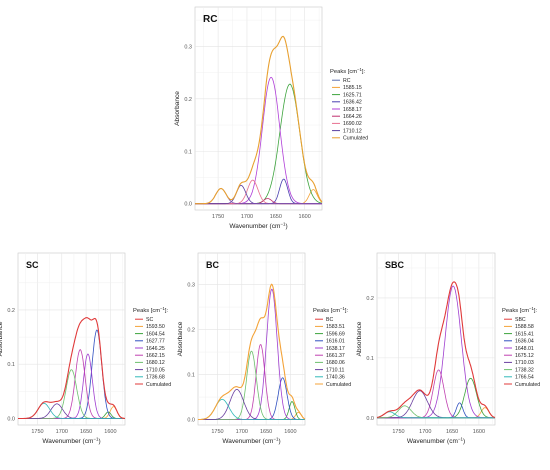 This screenshot has width=550, height=470. What do you see at coordinates (352, 103) in the screenshot?
I see `legend-entry: 1636.42` at bounding box center [352, 103].